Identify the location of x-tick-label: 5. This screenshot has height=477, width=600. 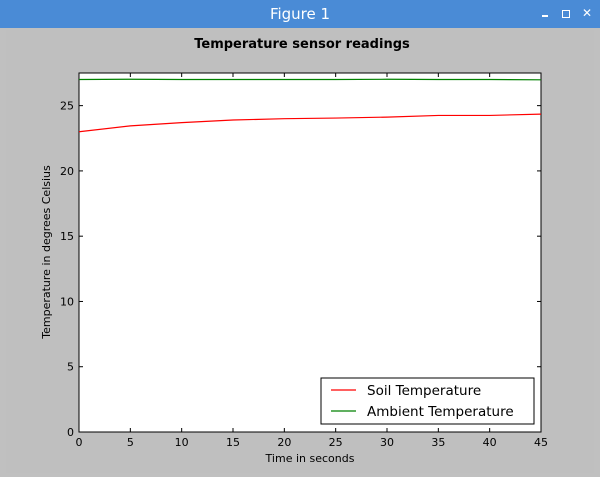
(130, 442).